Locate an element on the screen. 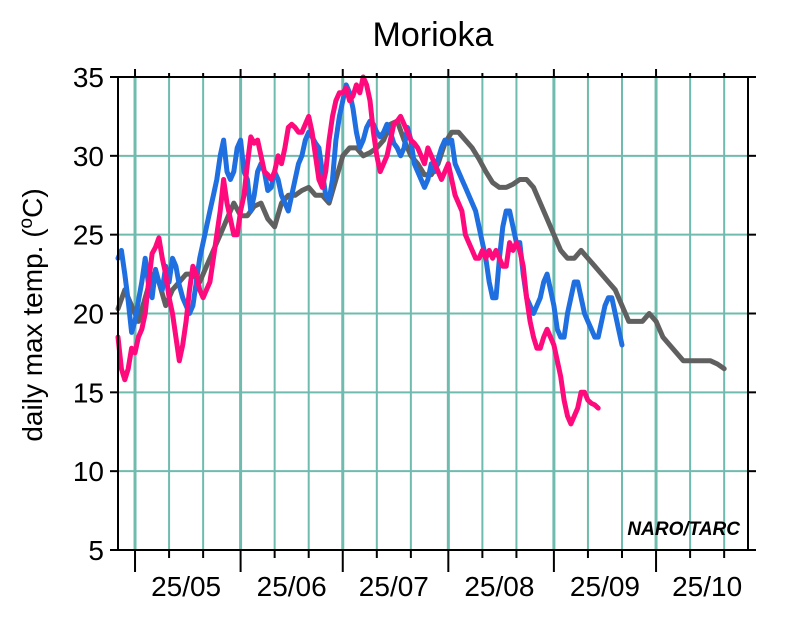 The image size is (787, 630). y-tick-label: 35 is located at coordinates (88, 77).